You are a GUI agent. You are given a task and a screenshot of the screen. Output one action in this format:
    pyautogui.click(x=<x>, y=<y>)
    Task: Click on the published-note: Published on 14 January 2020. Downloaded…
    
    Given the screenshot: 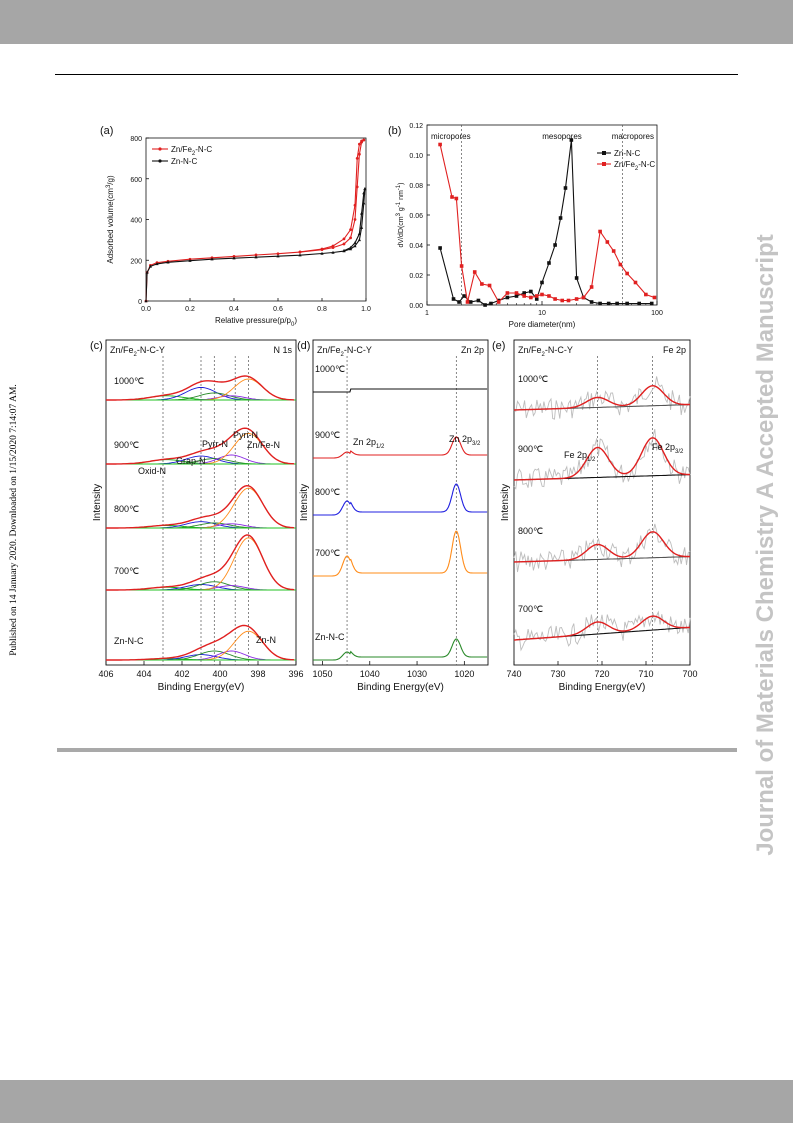 What is the action you would take?
    pyautogui.click(x=14, y=520)
    